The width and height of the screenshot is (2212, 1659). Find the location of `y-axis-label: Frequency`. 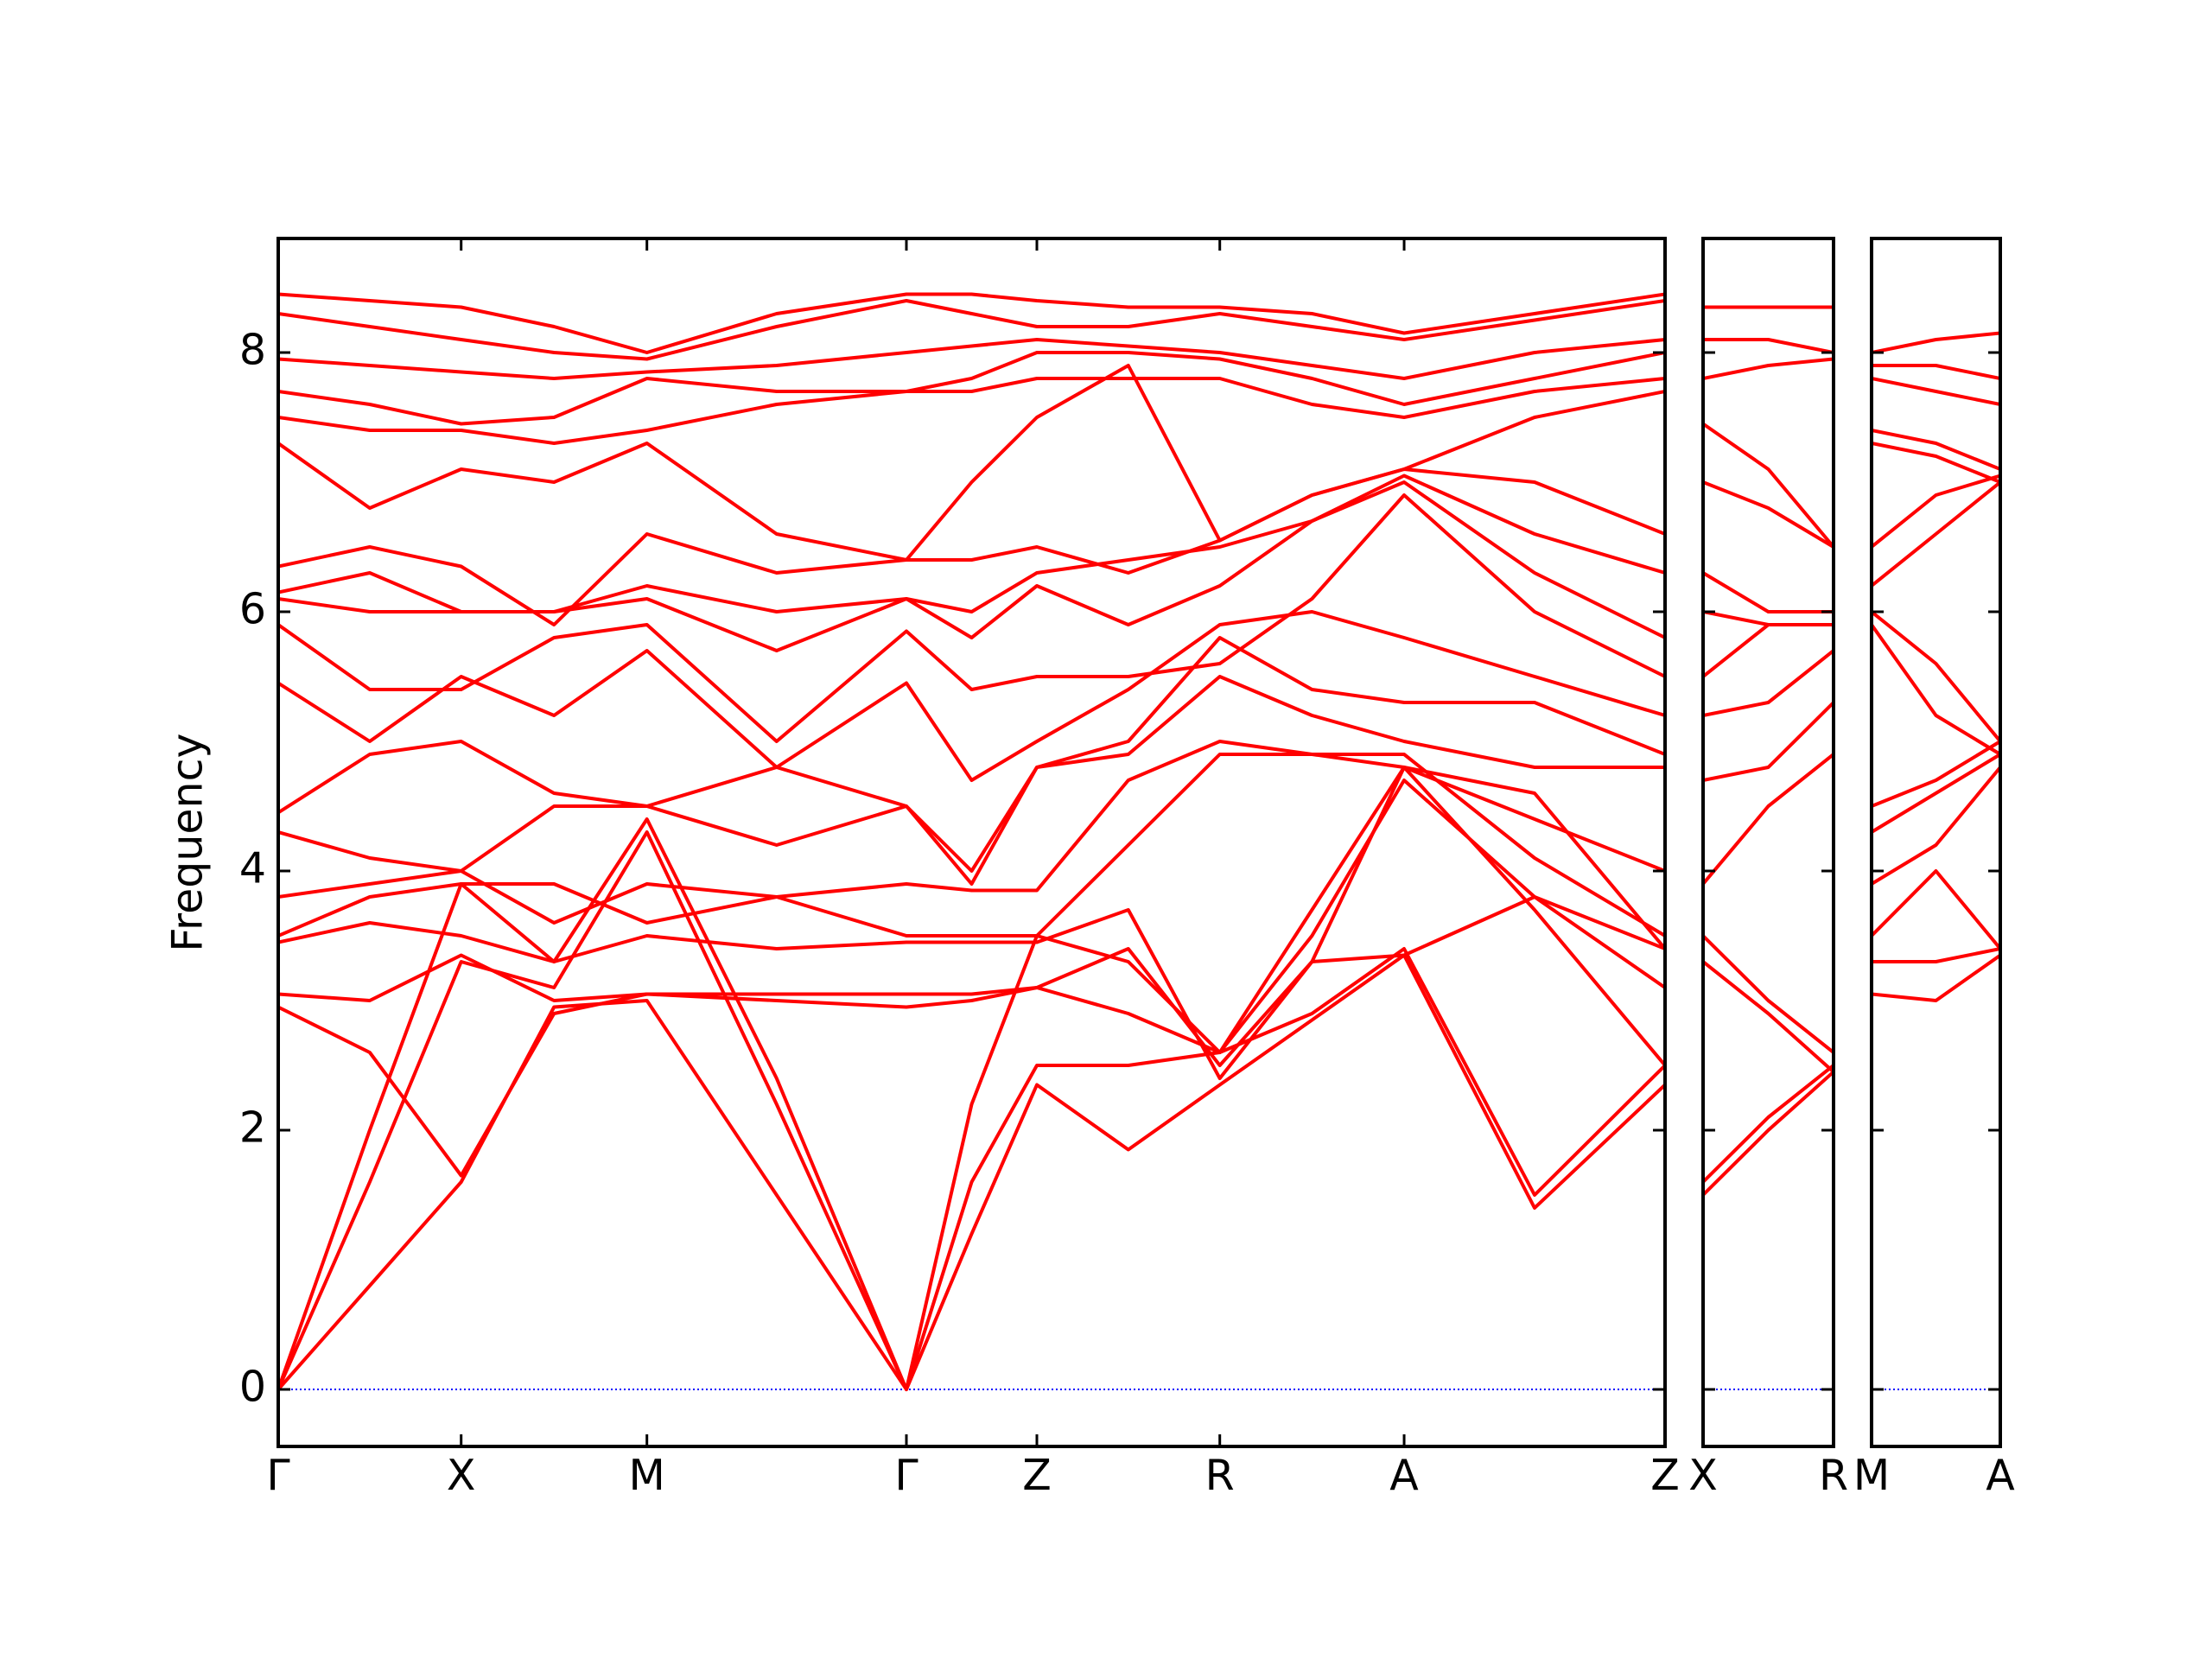

y-axis-label: Frequency is located at coordinates (188, 842).